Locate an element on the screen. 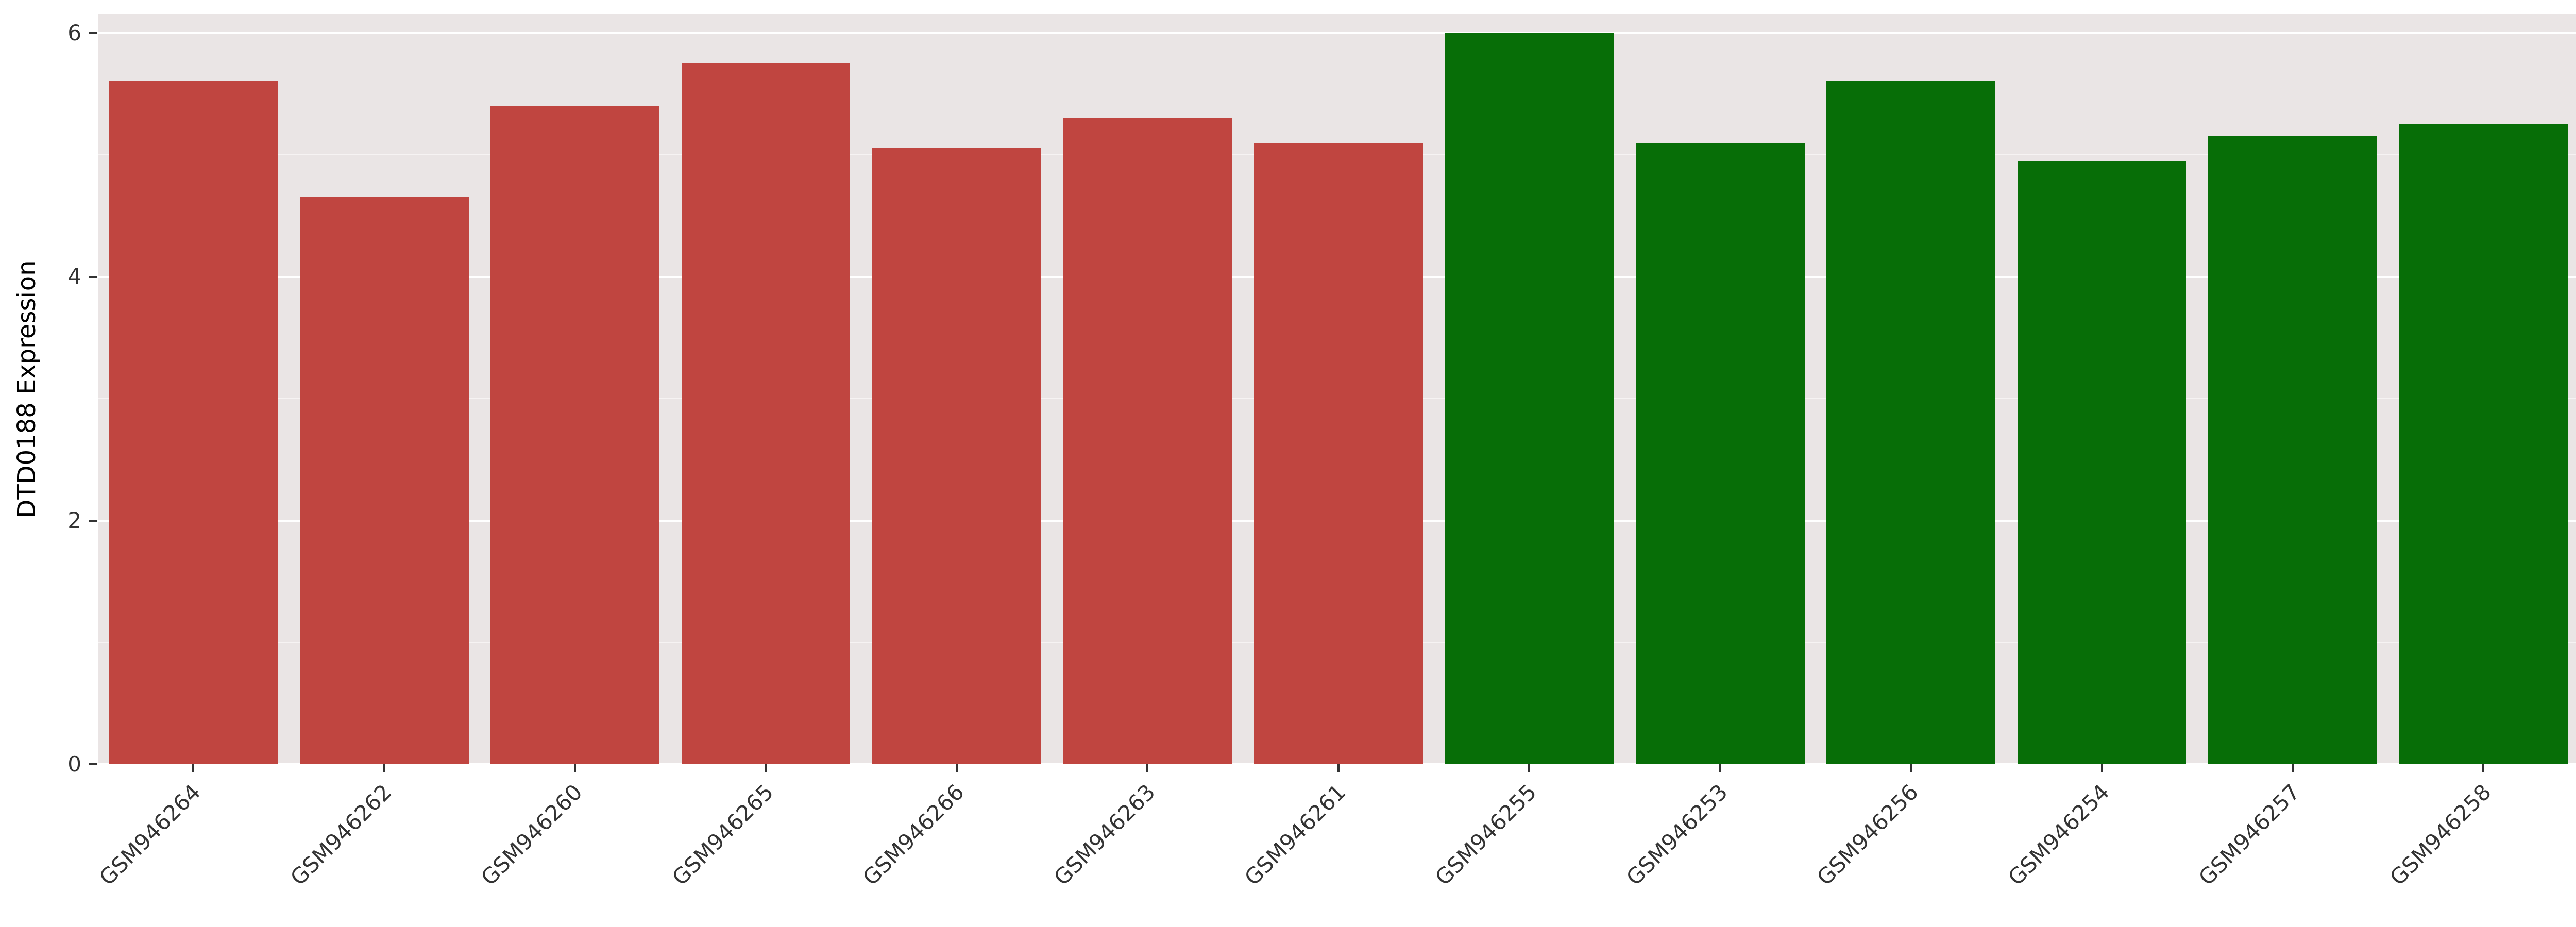 The width and height of the screenshot is (2576, 927). y-tick-label: 4 is located at coordinates (74, 276).